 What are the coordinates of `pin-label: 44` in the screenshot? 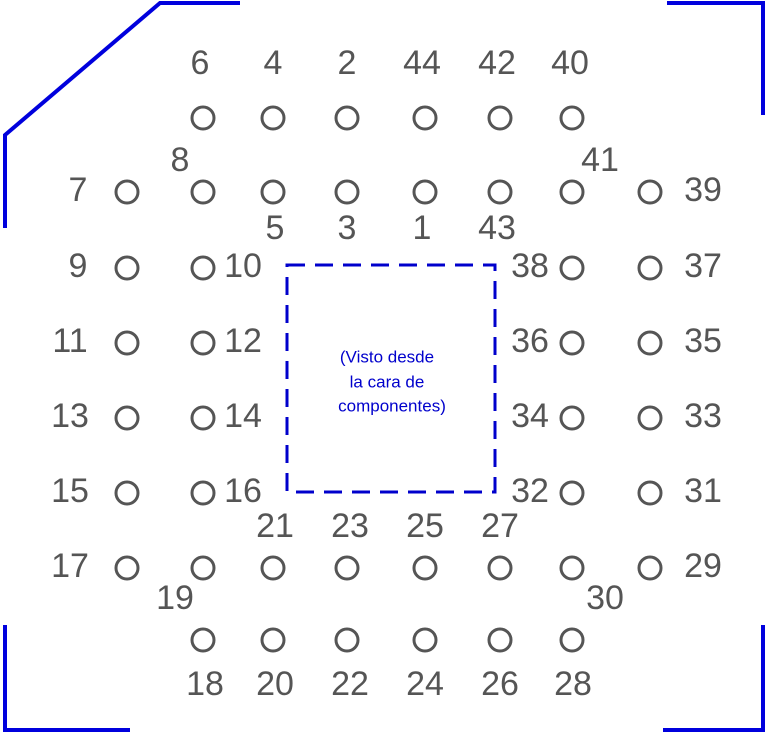 It's located at (422, 63).